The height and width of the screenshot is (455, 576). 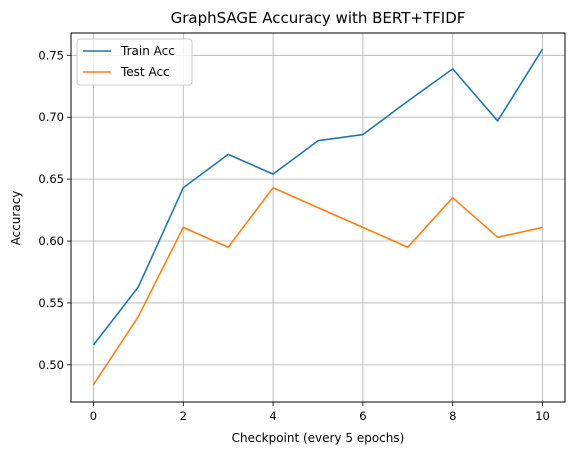 What do you see at coordinates (318, 438) in the screenshot?
I see `x-axis-label: Checkpoint (every 5 epochs)` at bounding box center [318, 438].